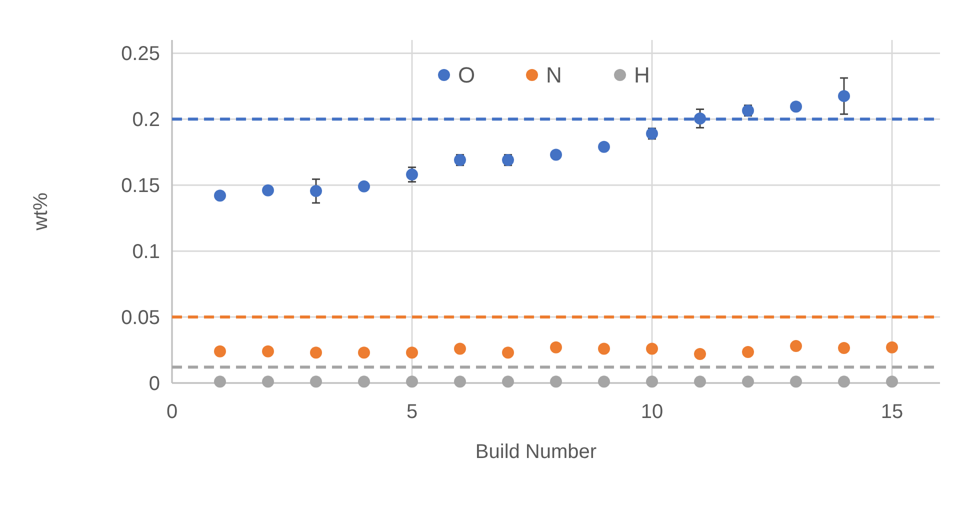 Image resolution: width=963 pixels, height=515 pixels. Describe the element at coordinates (154, 384) in the screenshot. I see `y-tick-label: 0` at that location.